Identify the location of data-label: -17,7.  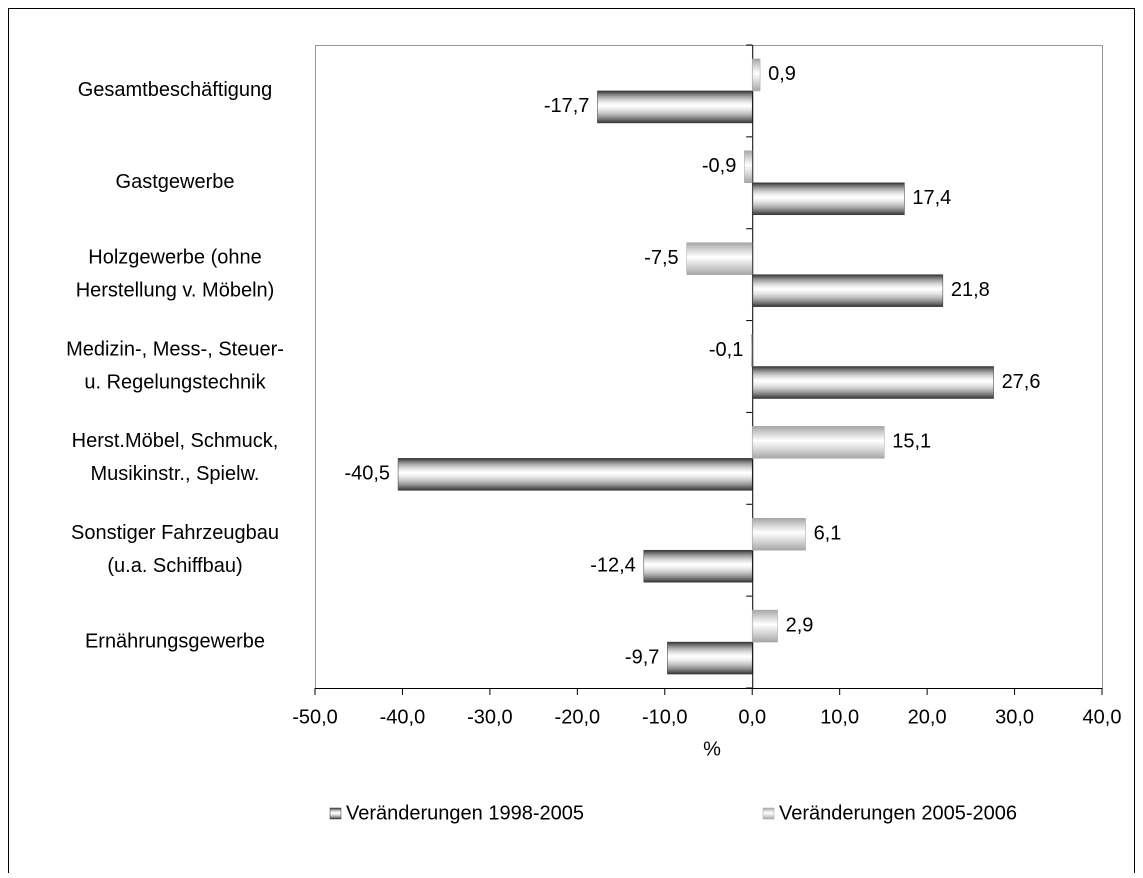
(567, 106).